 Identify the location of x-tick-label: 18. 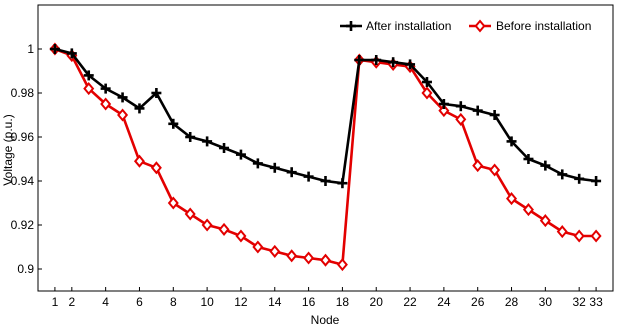
(343, 302).